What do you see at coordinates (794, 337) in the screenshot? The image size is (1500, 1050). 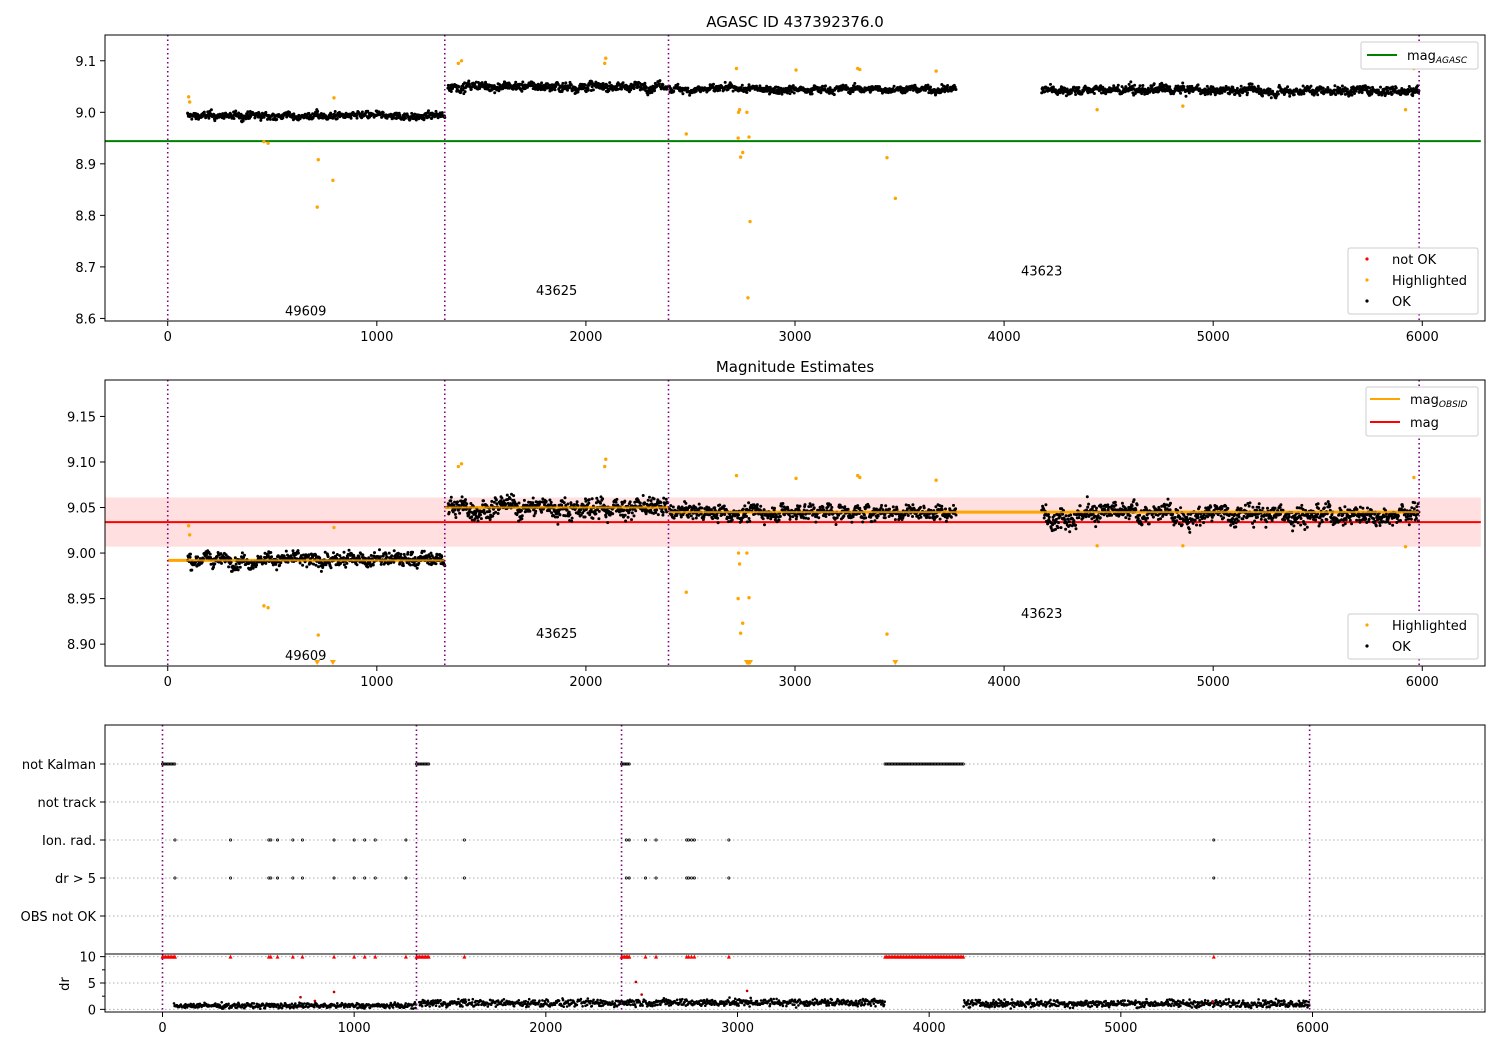 I see `p1-xtick-label: 3000` at bounding box center [794, 337].